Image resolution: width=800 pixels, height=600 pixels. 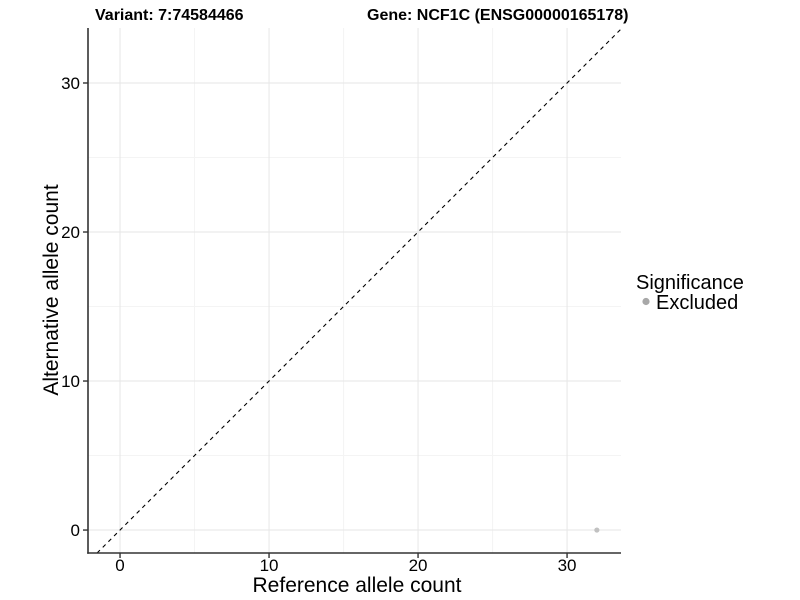 I want to click on x-tick-label: 10, so click(x=269, y=565).